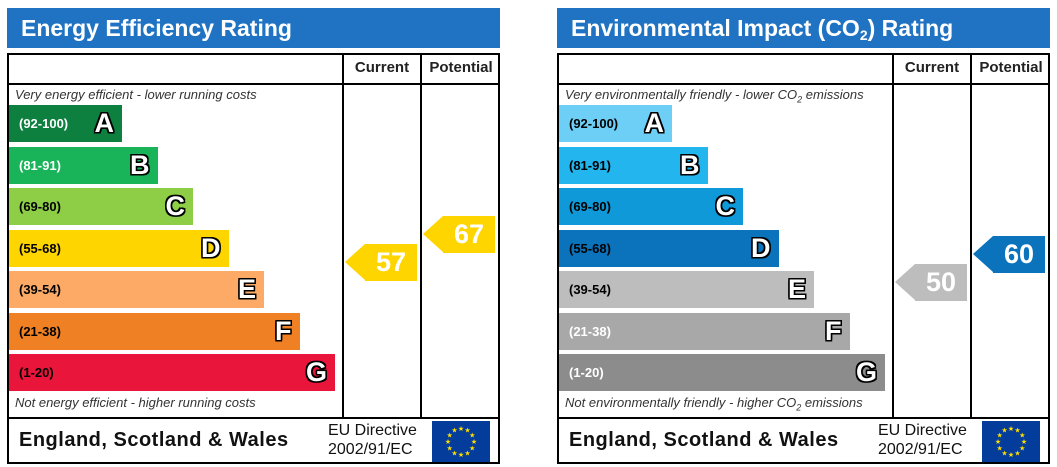  I want to click on bottom-caption-sub: 2, so click(799, 407).